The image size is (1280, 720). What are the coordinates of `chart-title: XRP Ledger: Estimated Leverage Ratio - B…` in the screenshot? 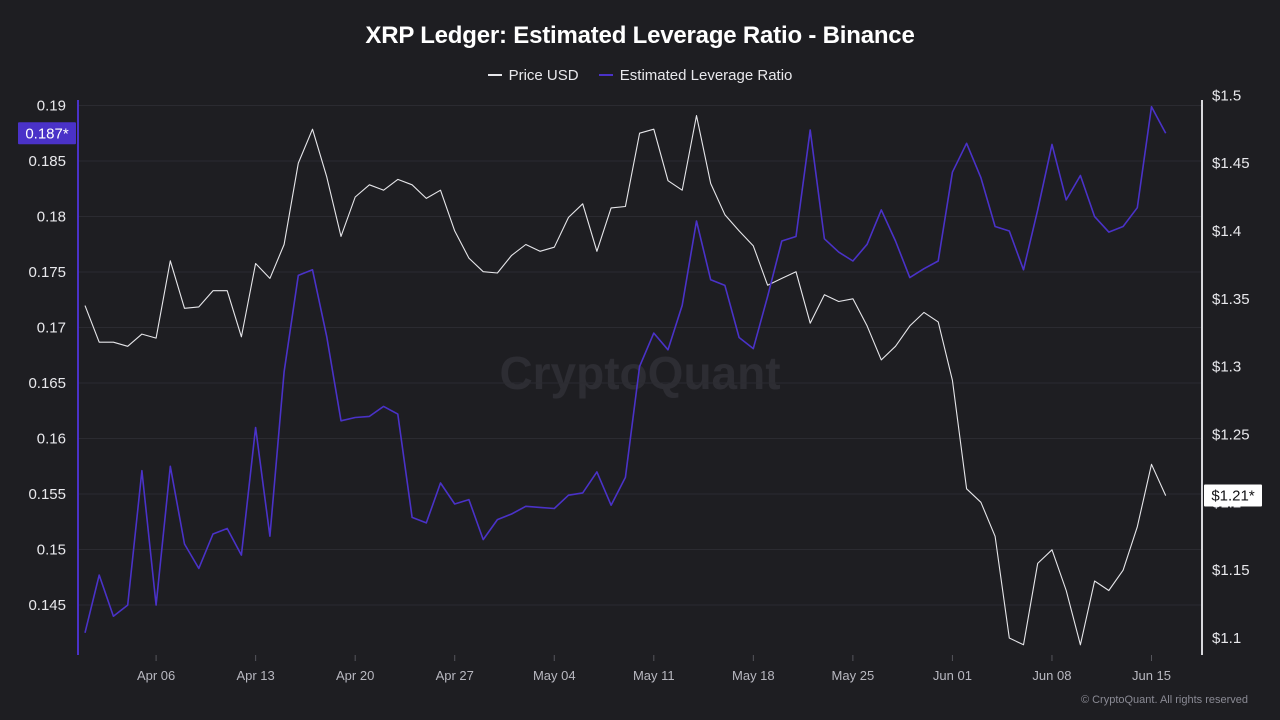 It's located at (640, 35).